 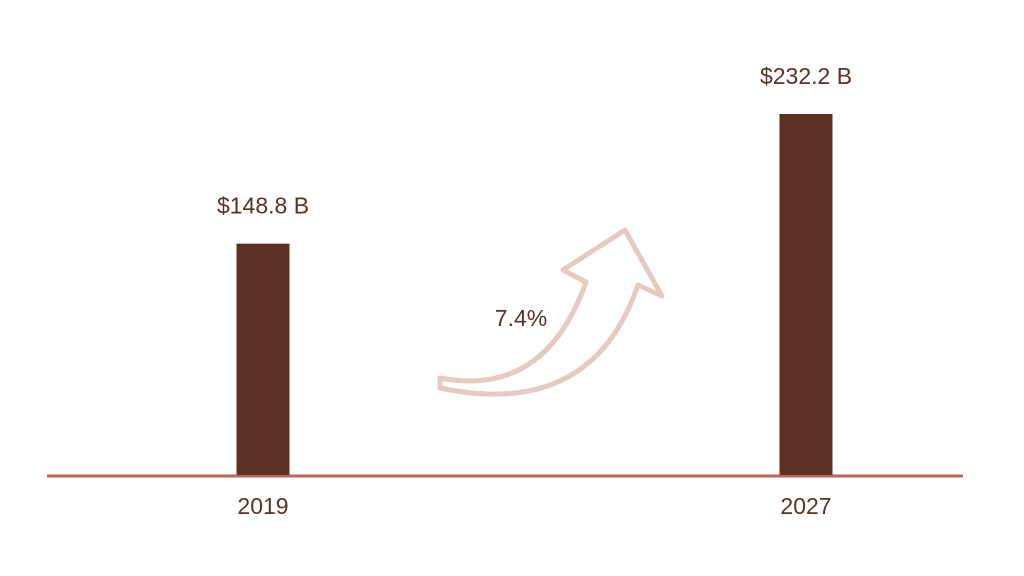 What do you see at coordinates (521, 318) in the screenshot?
I see `growth-rate: 7.4%` at bounding box center [521, 318].